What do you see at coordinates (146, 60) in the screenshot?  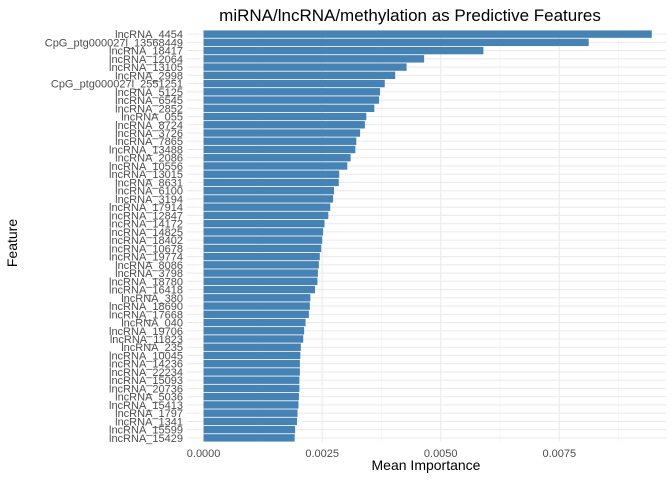 I see `y-tick-label: lncRNA_12064` at bounding box center [146, 60].